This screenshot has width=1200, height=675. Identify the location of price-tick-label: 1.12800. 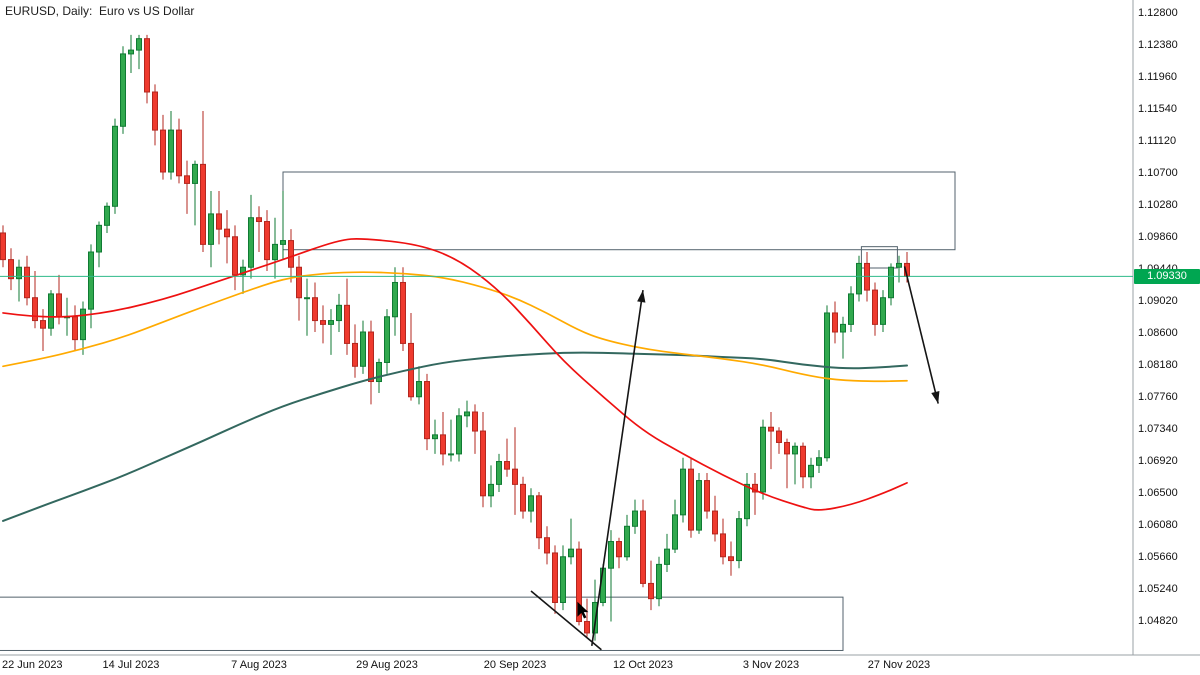
(1158, 13).